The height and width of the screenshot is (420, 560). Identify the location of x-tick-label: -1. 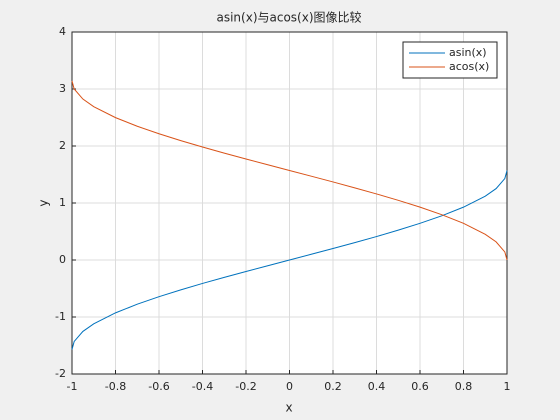
(72, 386).